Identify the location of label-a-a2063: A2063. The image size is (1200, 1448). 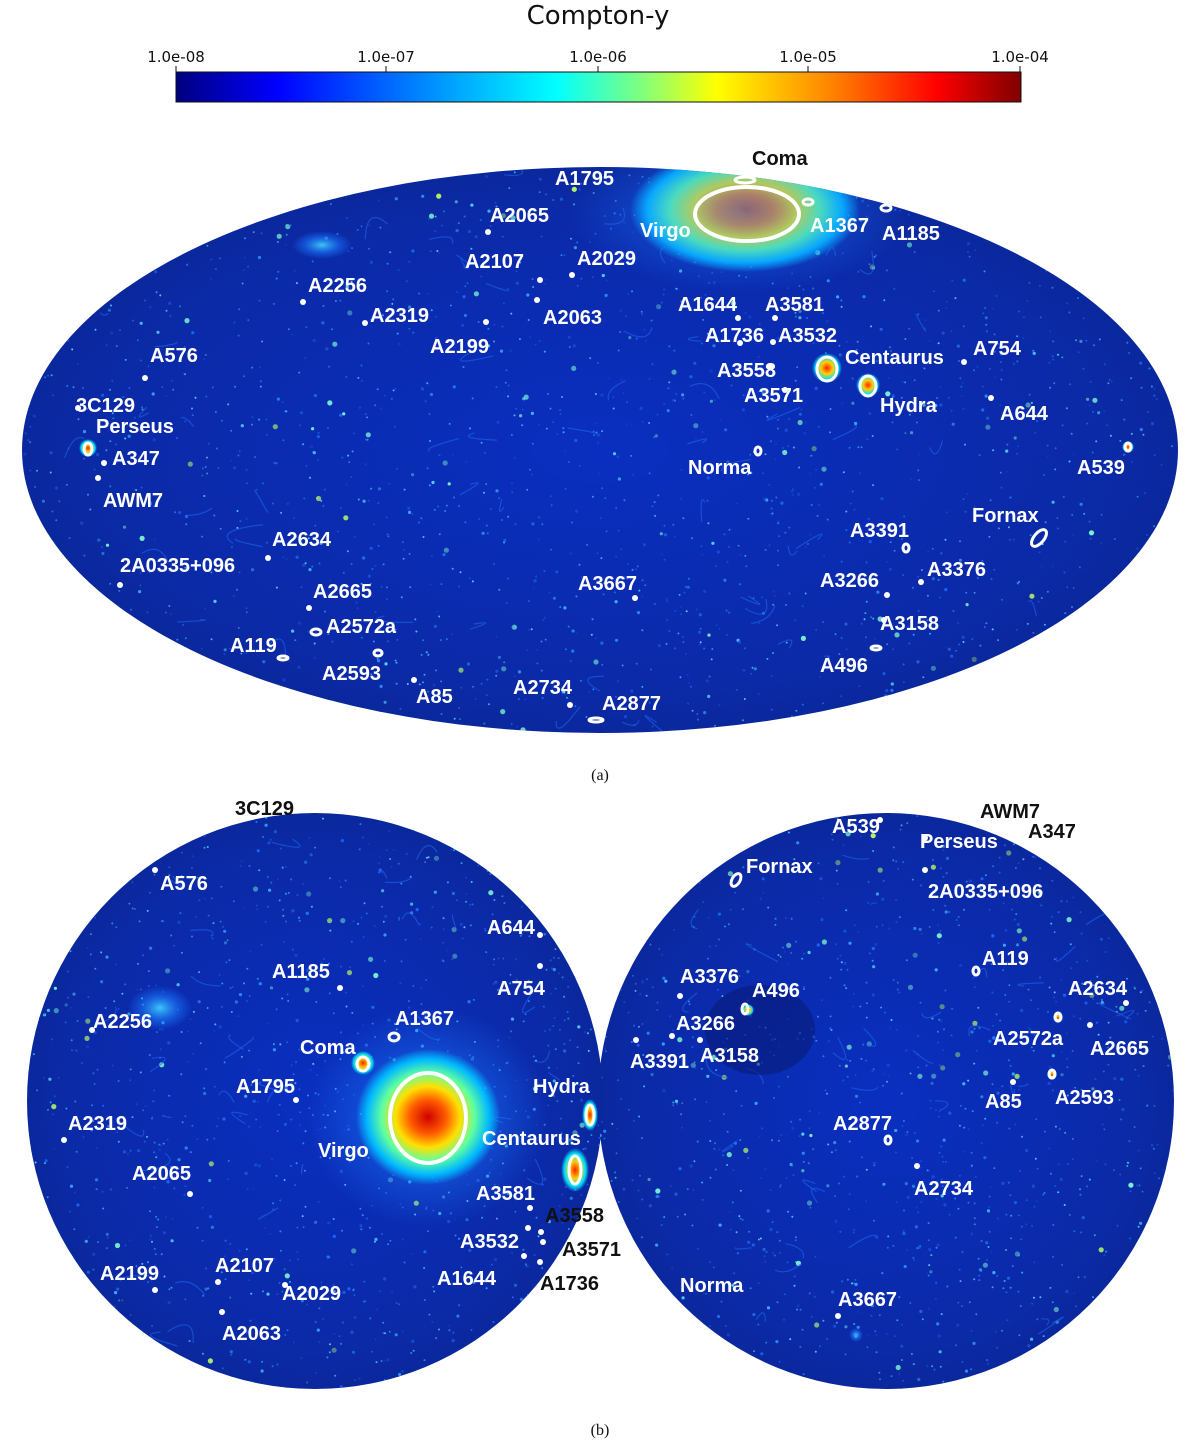
(572, 318).